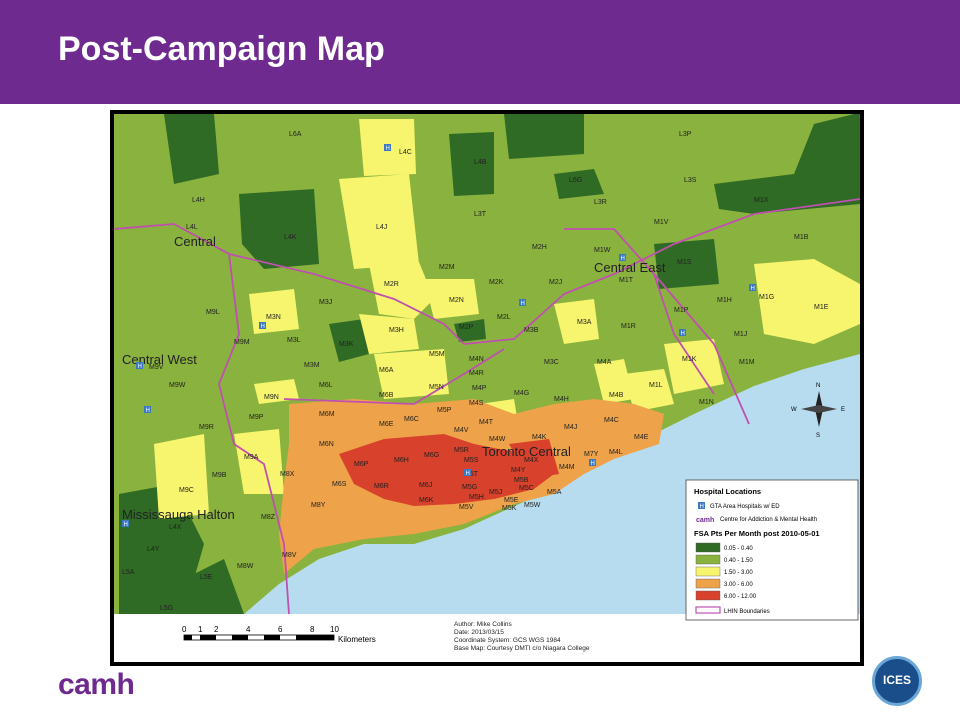 The image size is (960, 720). I want to click on fsa-label-m5p: M5P, so click(444, 410).